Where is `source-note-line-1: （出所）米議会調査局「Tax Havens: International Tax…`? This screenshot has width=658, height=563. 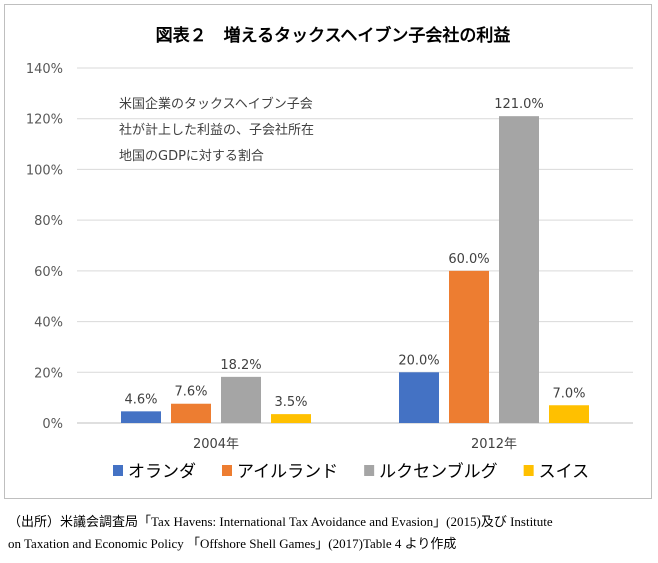 source-note-line-1: （出所）米議会調査局「Tax Havens: International Tax… is located at coordinates (280, 521).